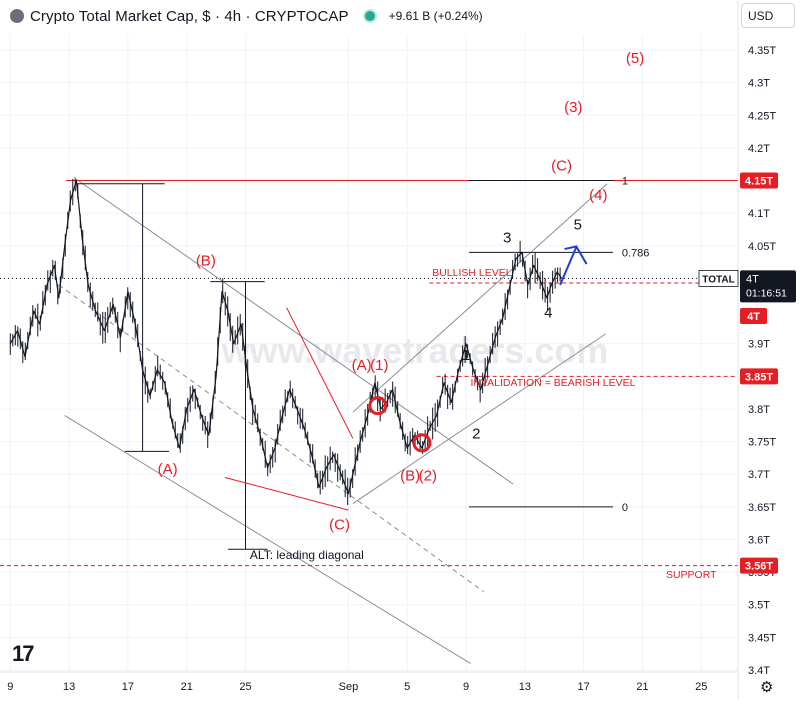  I want to click on wave-label-red: (5), so click(635, 58).